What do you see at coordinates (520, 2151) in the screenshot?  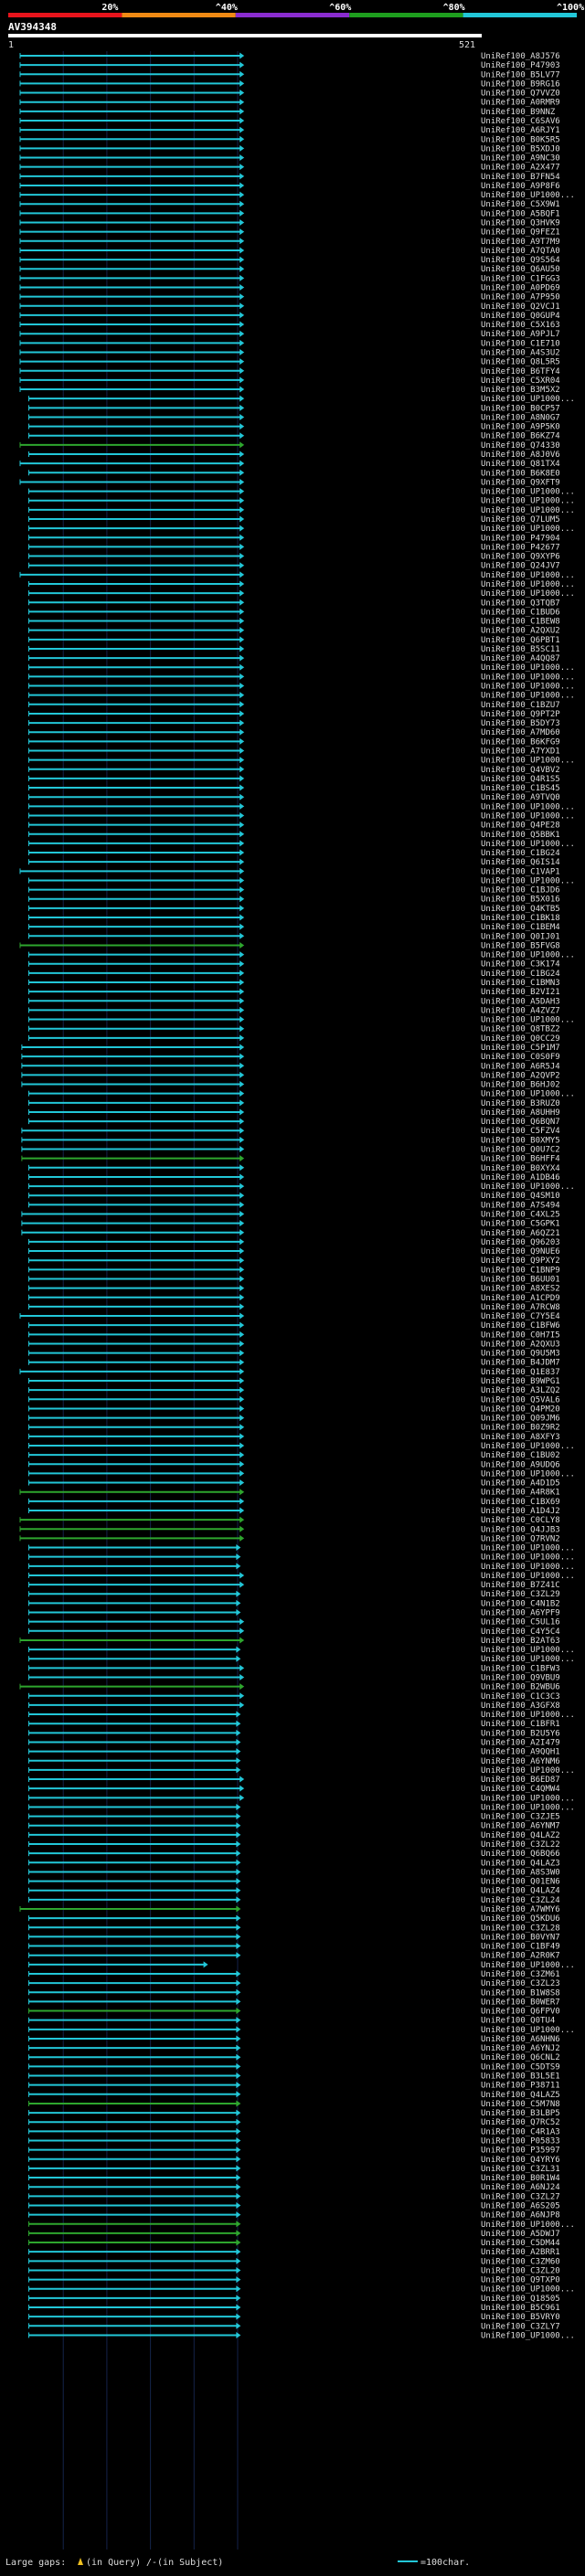 I see `hit-label: UniRef100_P35997` at bounding box center [520, 2151].